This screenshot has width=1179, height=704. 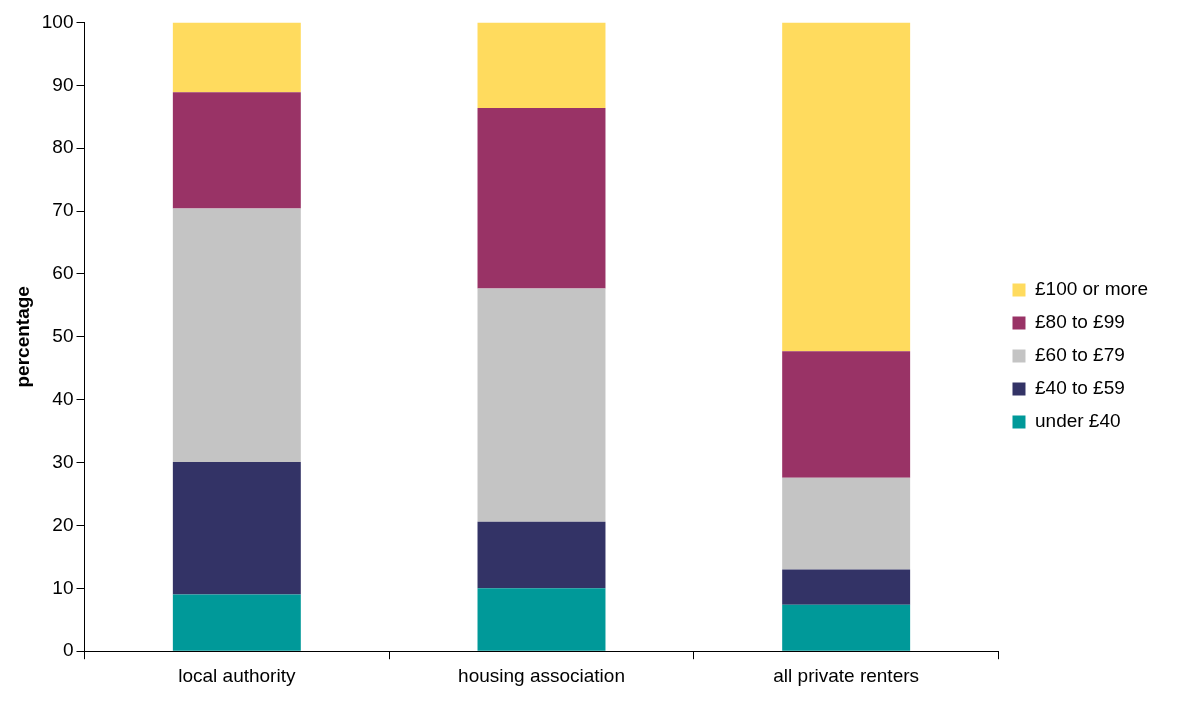 What do you see at coordinates (63, 398) in the screenshot?
I see `y-tick-label: 40` at bounding box center [63, 398].